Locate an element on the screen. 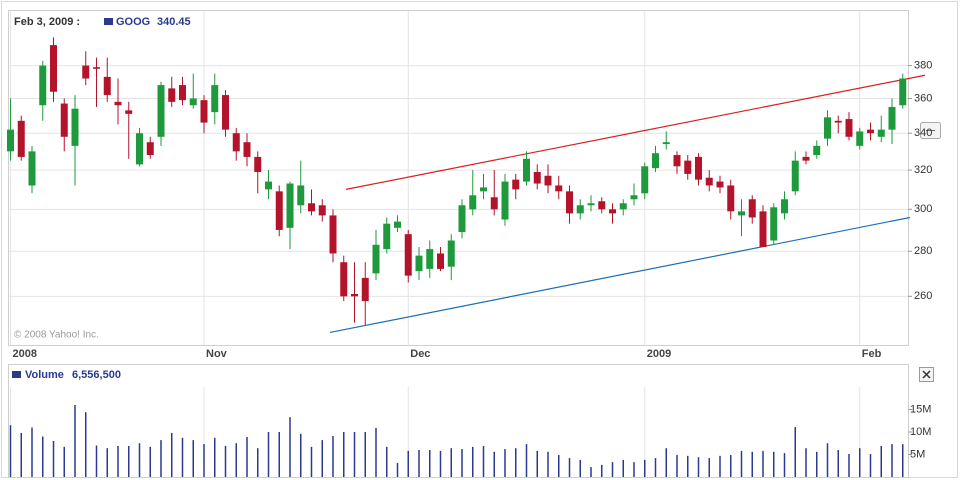 The image size is (960, 480). x-tick-label: 2008 is located at coordinates (25, 354).